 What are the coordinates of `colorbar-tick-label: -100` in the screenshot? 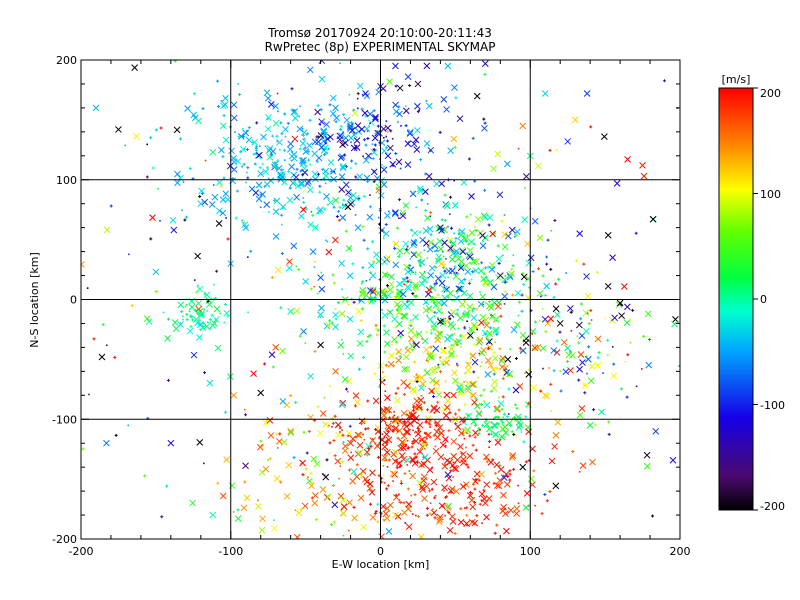 It's located at (772, 405).